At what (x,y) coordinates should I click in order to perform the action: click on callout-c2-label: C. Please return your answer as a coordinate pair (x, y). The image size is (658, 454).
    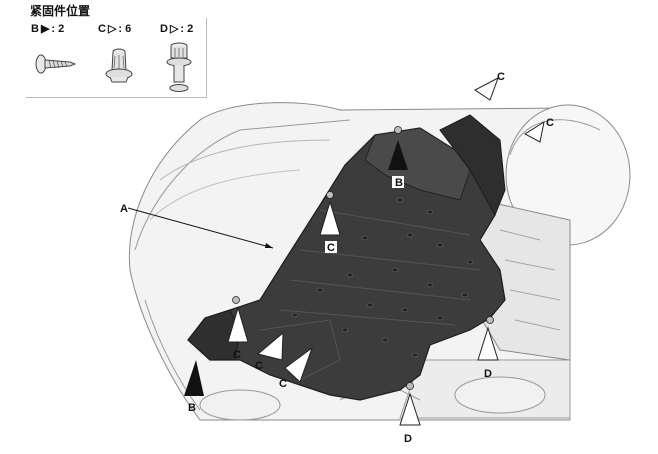
    Looking at the image, I should click on (237, 355).